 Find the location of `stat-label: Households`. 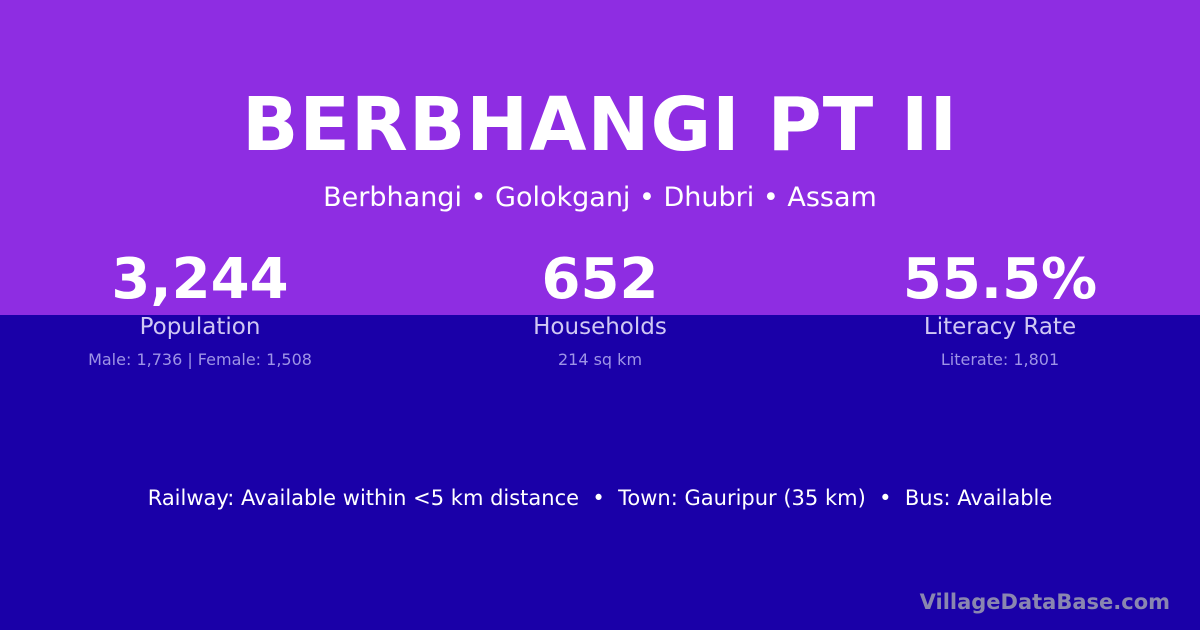

stat-label: Households is located at coordinates (600, 327).